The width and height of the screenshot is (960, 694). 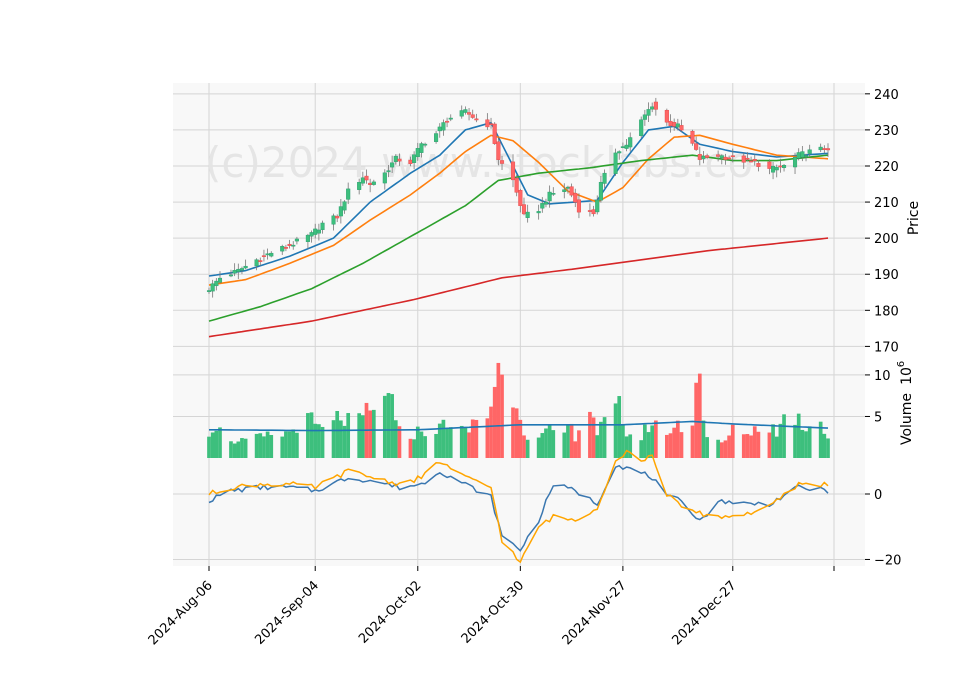 What do you see at coordinates (479, 162) in the screenshot?
I see `watermark-text: (c)2024 www.stocklabs.co` at bounding box center [479, 162].